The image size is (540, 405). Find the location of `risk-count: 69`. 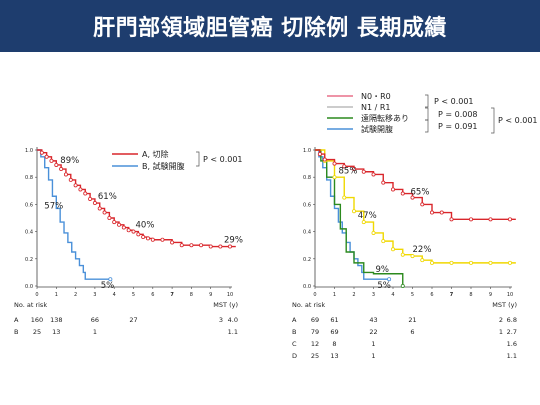

risk-count: 69 is located at coordinates (315, 320).